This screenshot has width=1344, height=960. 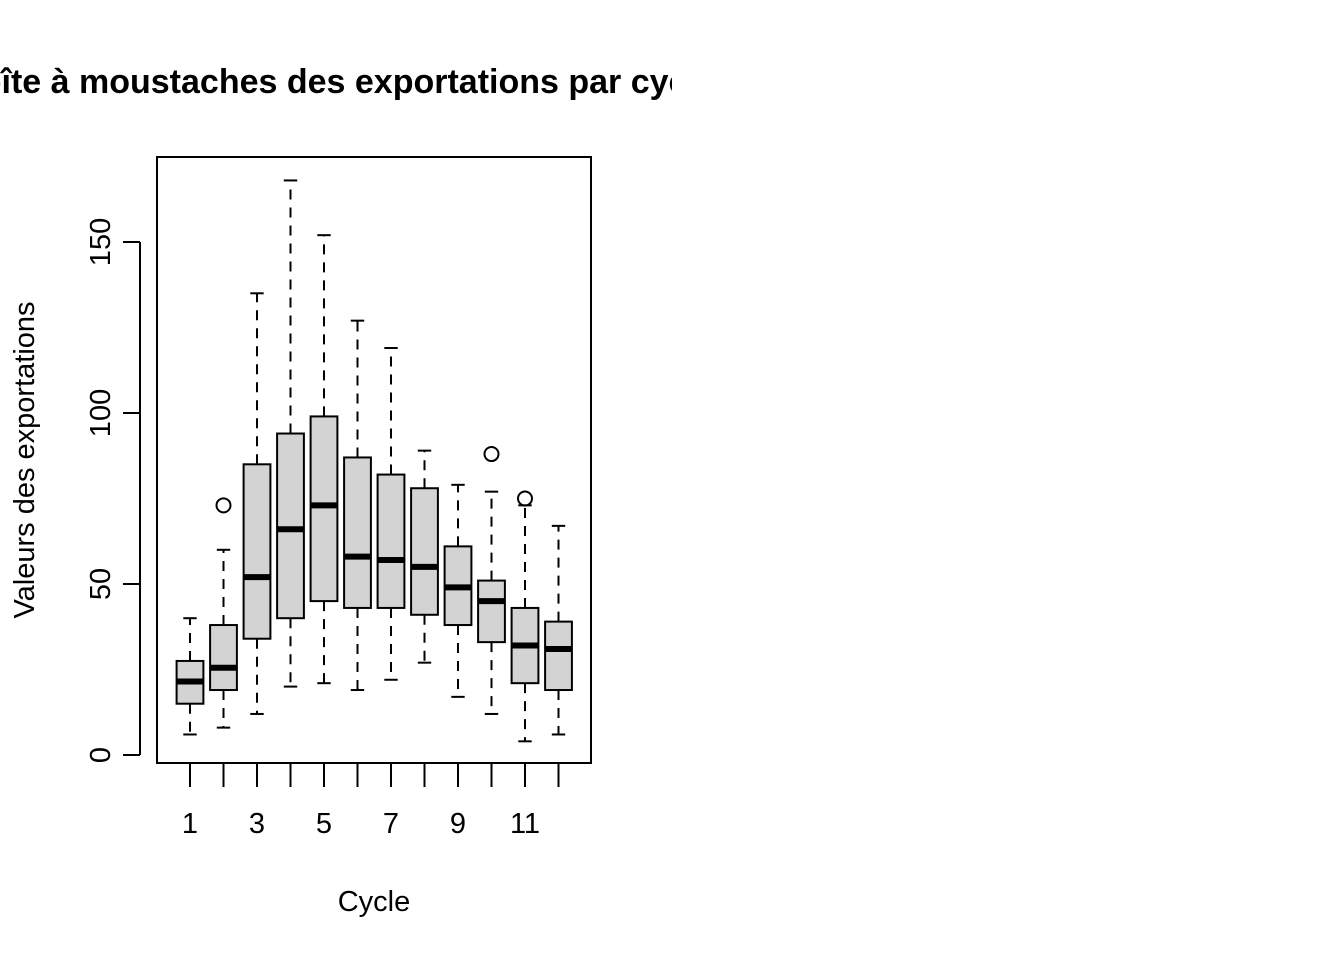 I want to click on x-tick-label: 5, so click(x=324, y=824).